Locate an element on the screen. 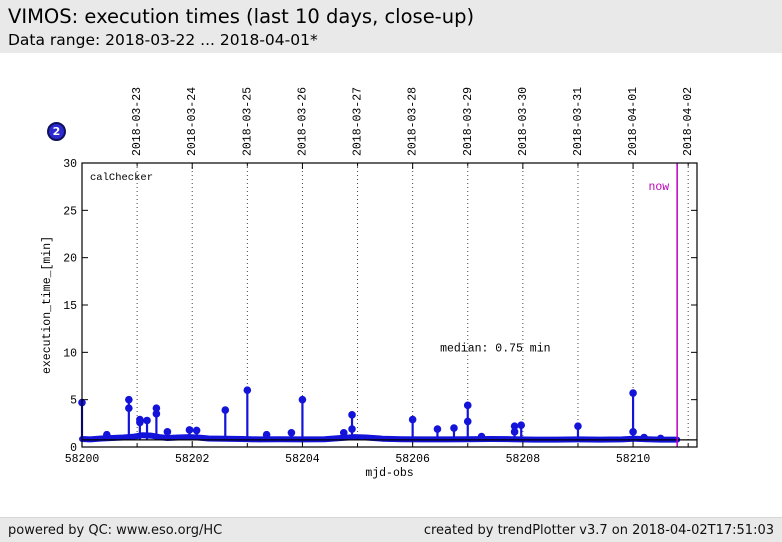  x-tick-label: 58200 is located at coordinates (82, 459).